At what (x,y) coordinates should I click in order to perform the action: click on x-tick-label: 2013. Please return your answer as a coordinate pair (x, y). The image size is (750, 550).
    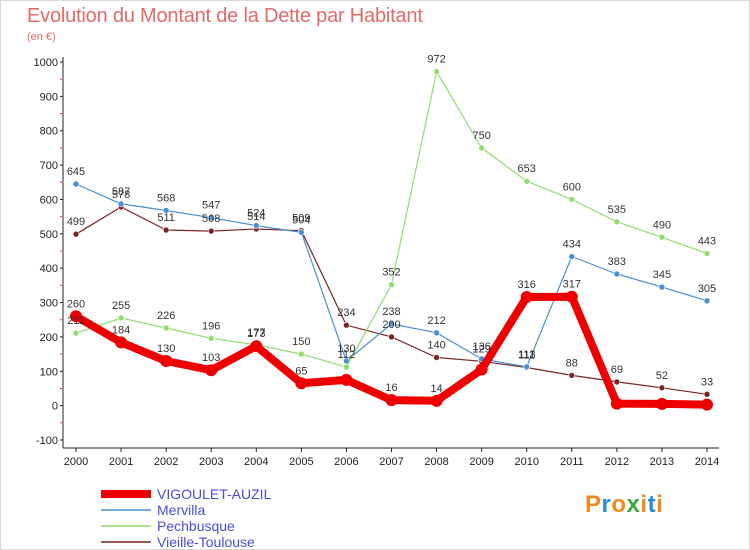
    Looking at the image, I should click on (662, 462).